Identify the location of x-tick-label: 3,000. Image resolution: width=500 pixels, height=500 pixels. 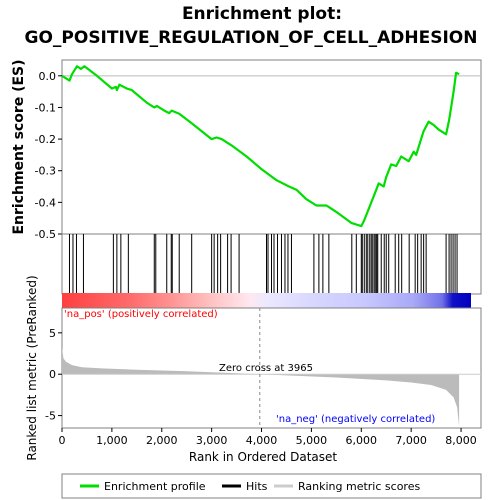
(212, 440).